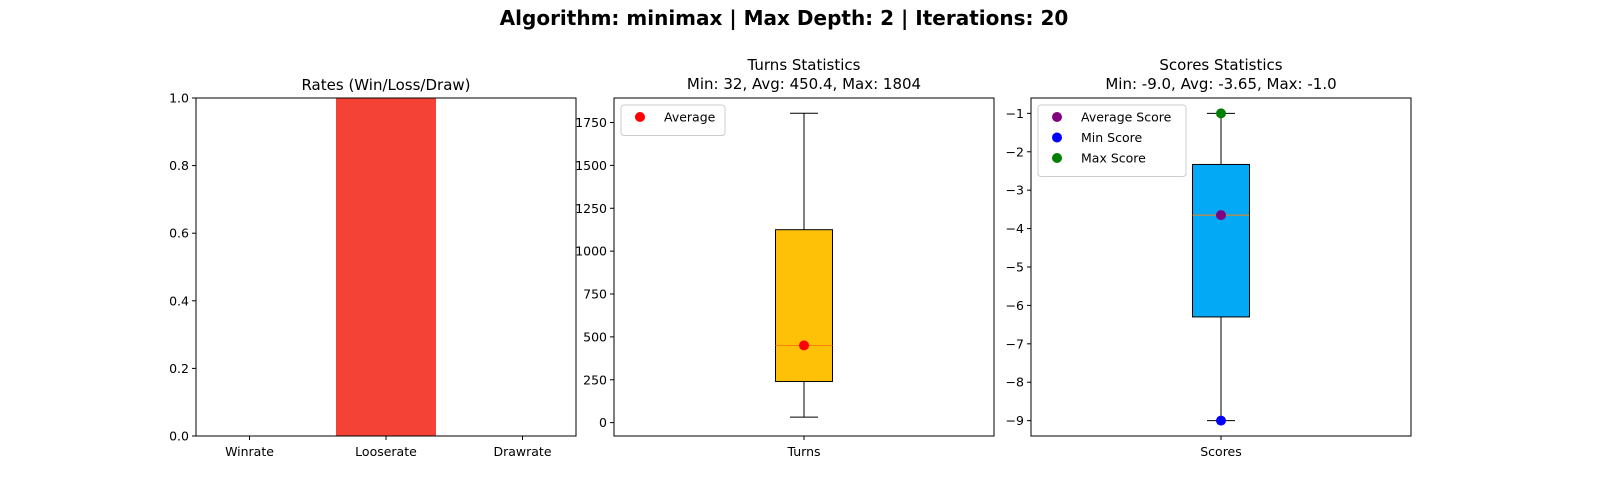 The image size is (1600, 500). Describe the element at coordinates (179, 436) in the screenshot. I see `y-tick-label: 0.0` at that location.